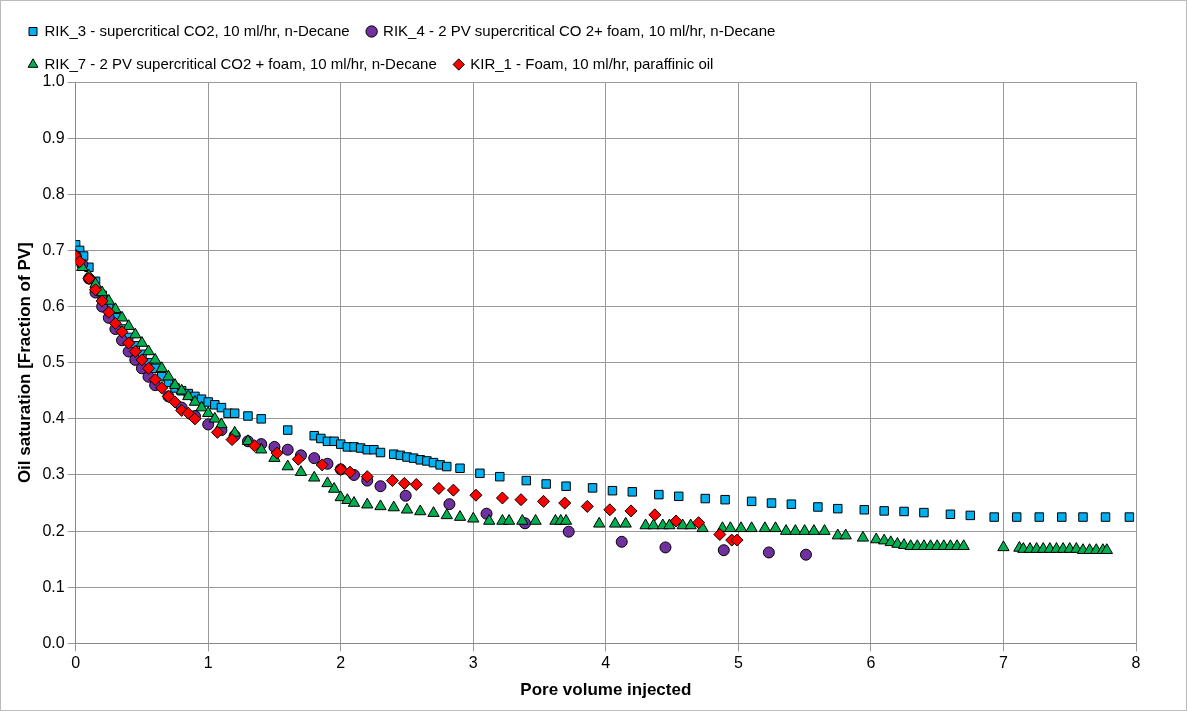  I want to click on x-tick-label: 5, so click(738, 663).